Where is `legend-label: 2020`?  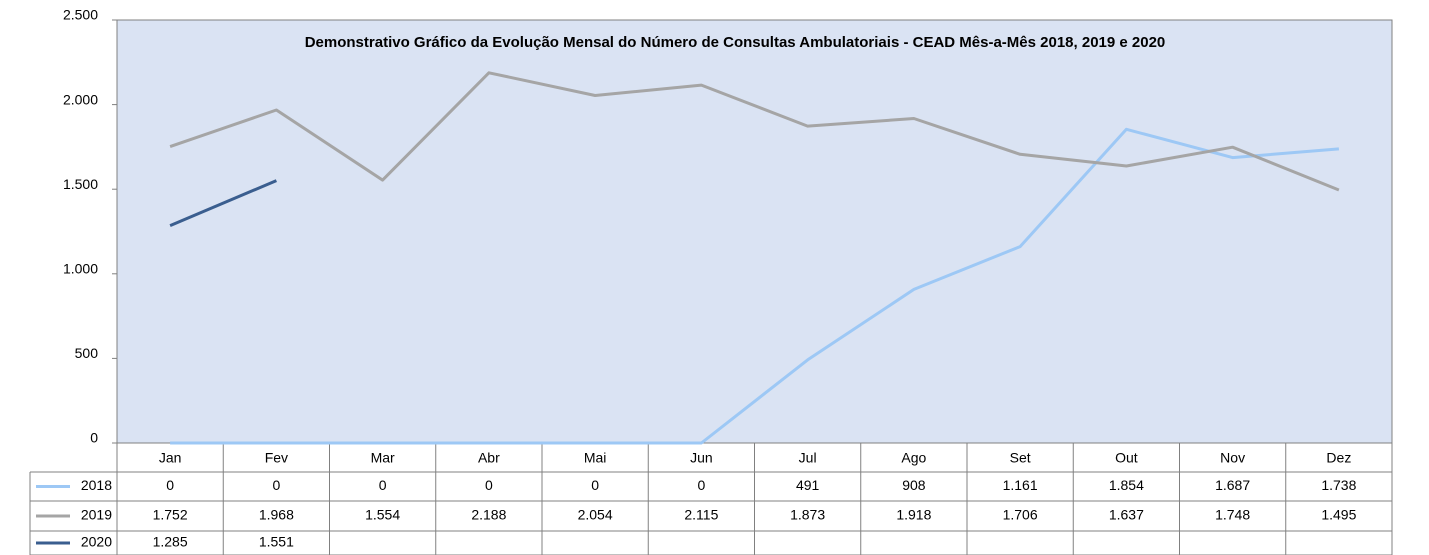
legend-label: 2020 is located at coordinates (96, 542).